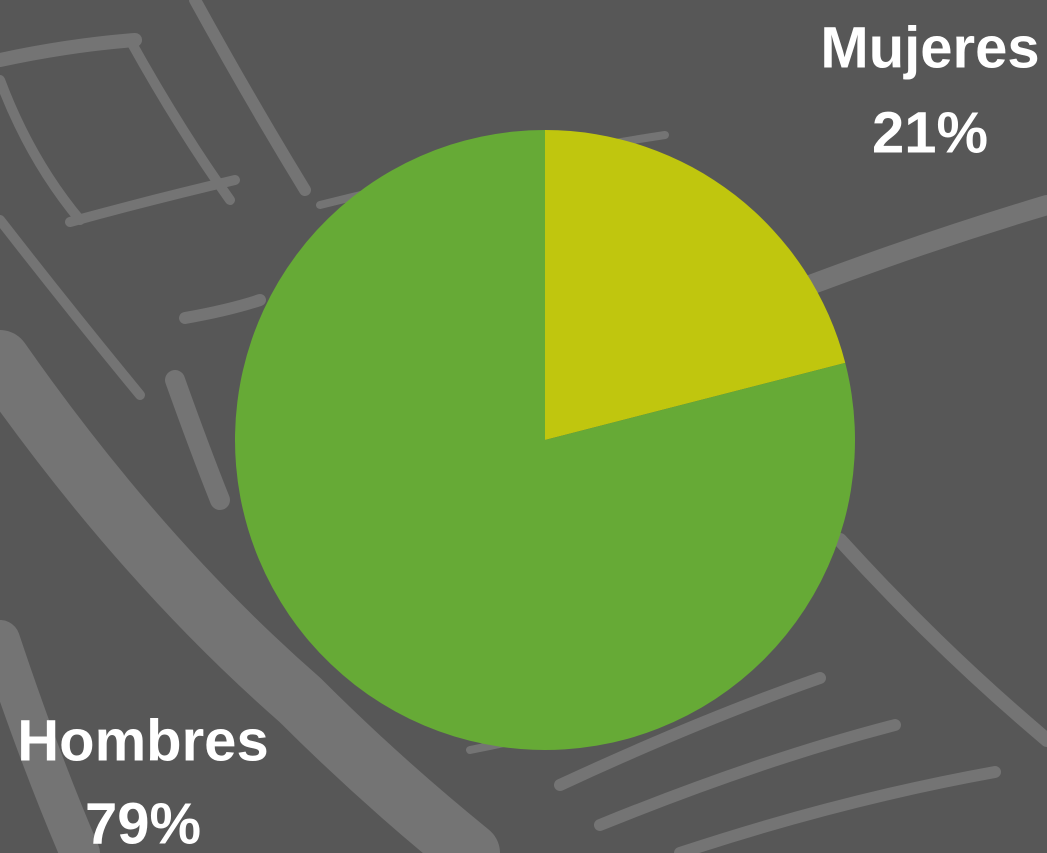 The image size is (1047, 853). Describe the element at coordinates (930, 132) in the screenshot. I see `slice-value-label: 21%` at that location.